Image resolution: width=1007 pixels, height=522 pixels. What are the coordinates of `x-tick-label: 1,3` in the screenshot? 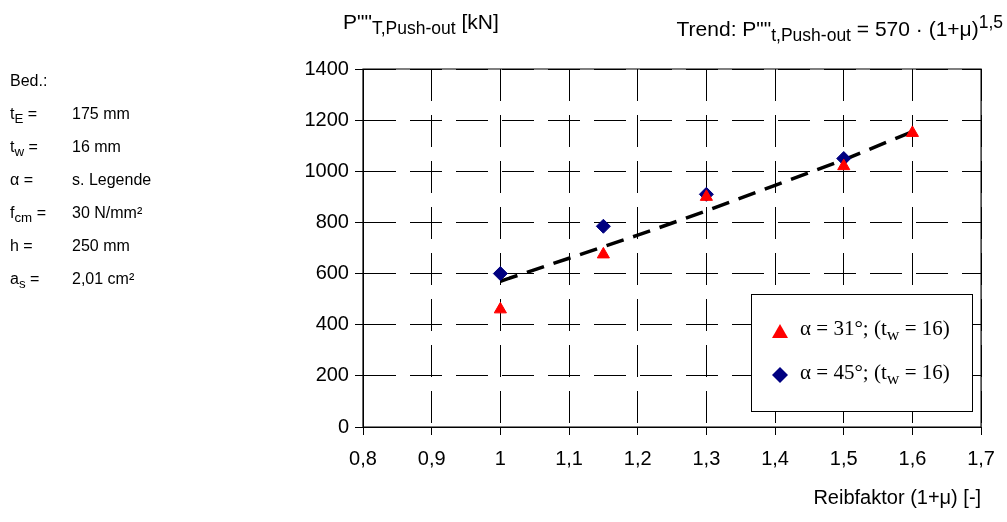 It's located at (706, 457).